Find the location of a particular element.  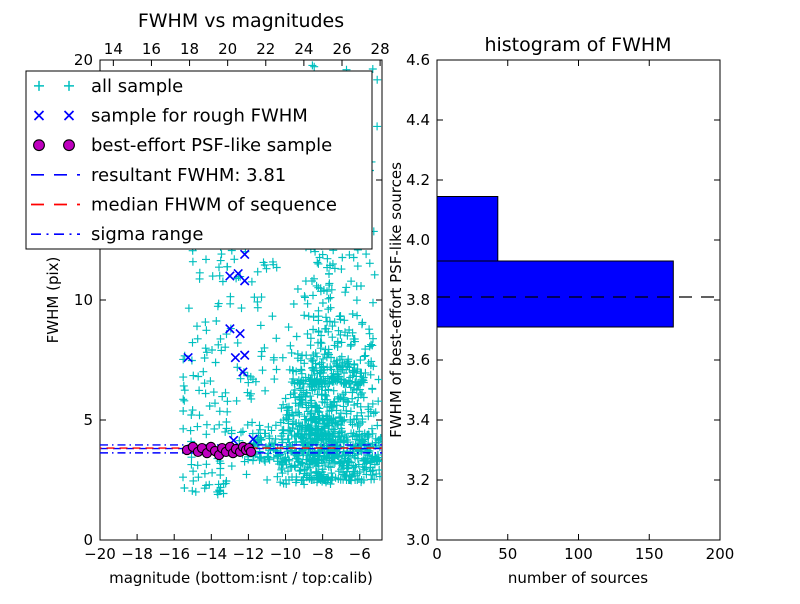

tick-label: 3.0 is located at coordinates (418, 540).